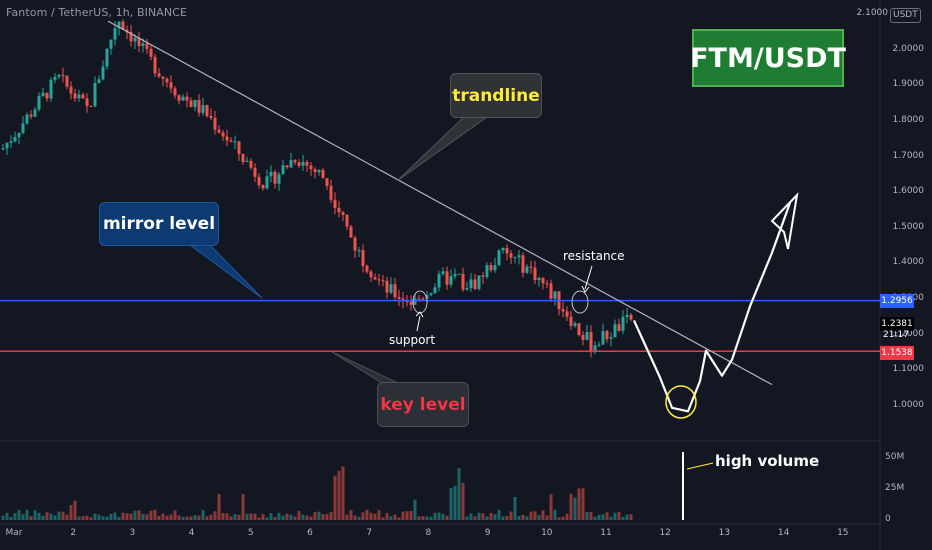  Describe the element at coordinates (419, 314) in the screenshot. I see `support-arrowhead` at that location.